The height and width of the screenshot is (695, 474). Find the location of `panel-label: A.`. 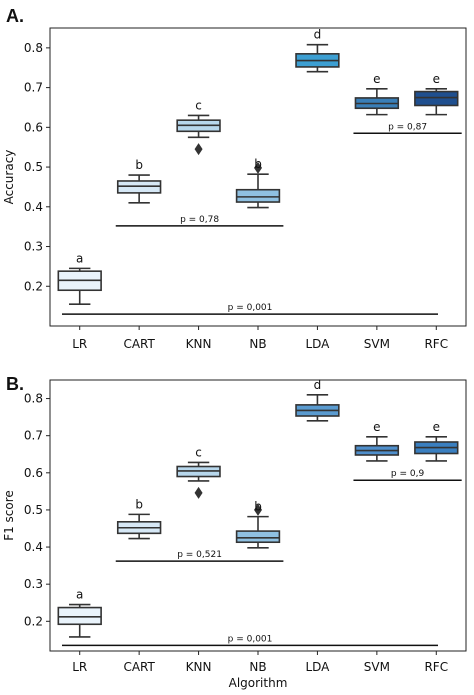

panel-label: A. is located at coordinates (15, 16).